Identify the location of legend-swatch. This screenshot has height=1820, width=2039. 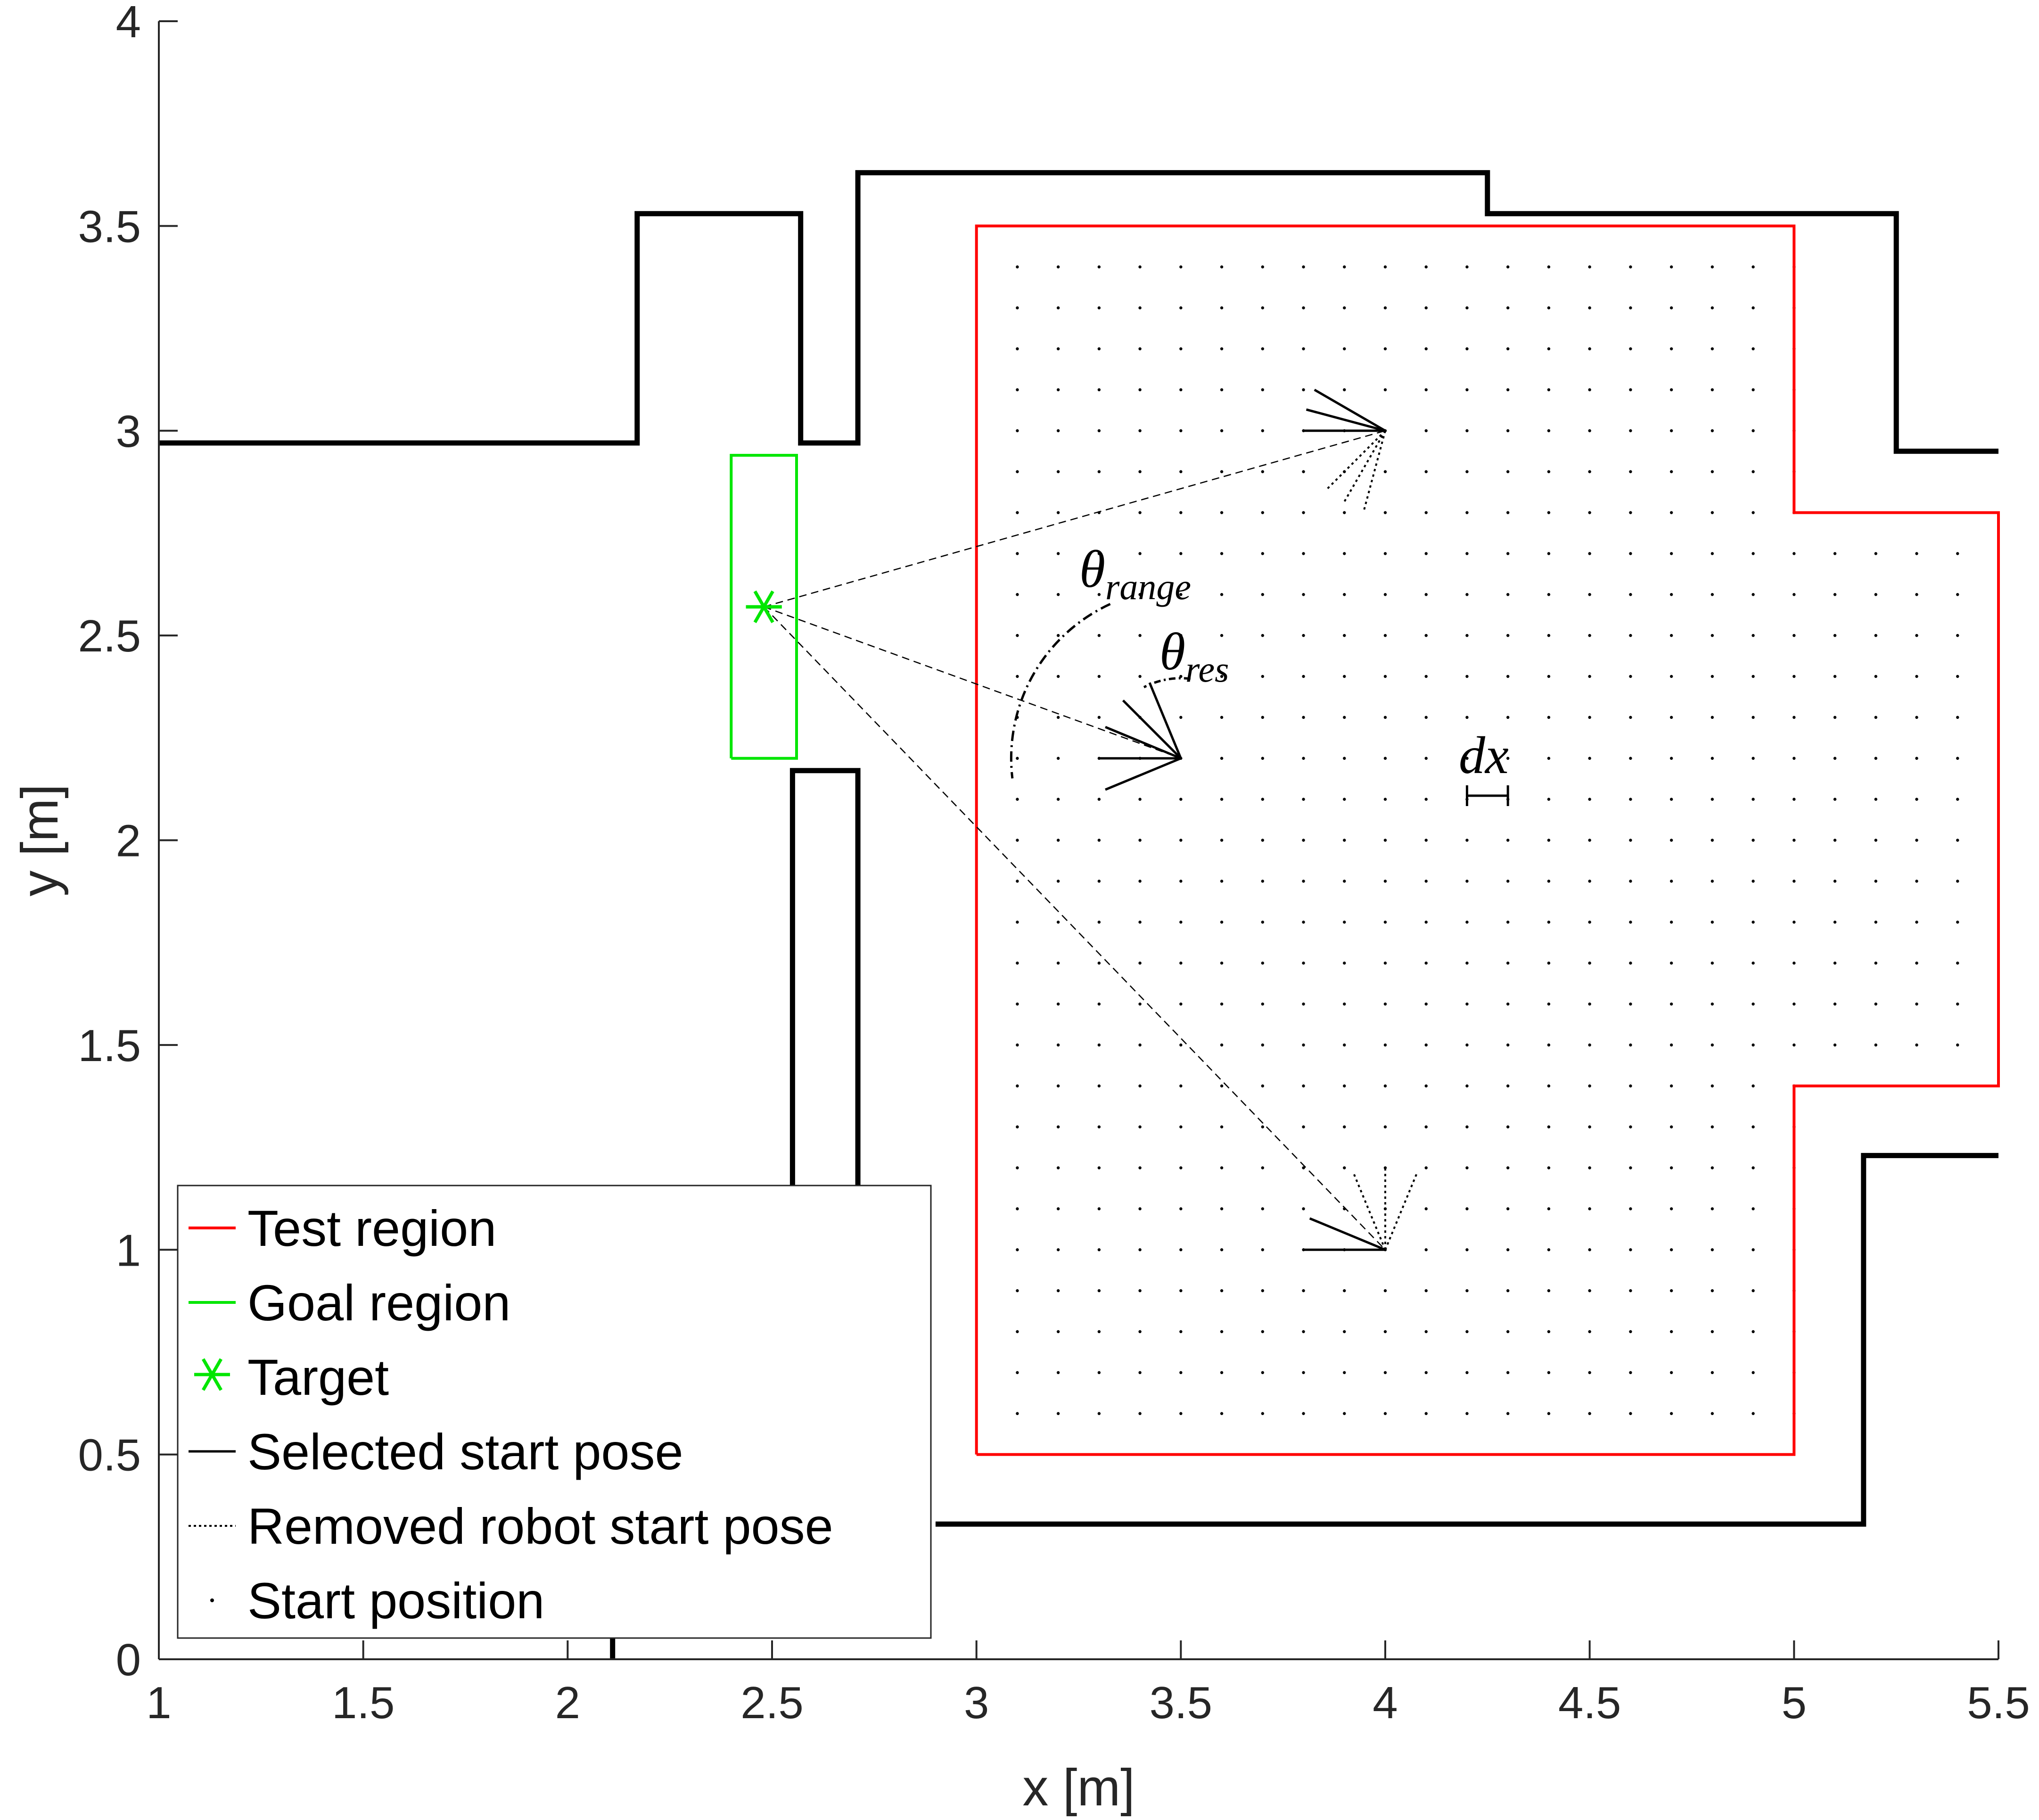
(212, 1374).